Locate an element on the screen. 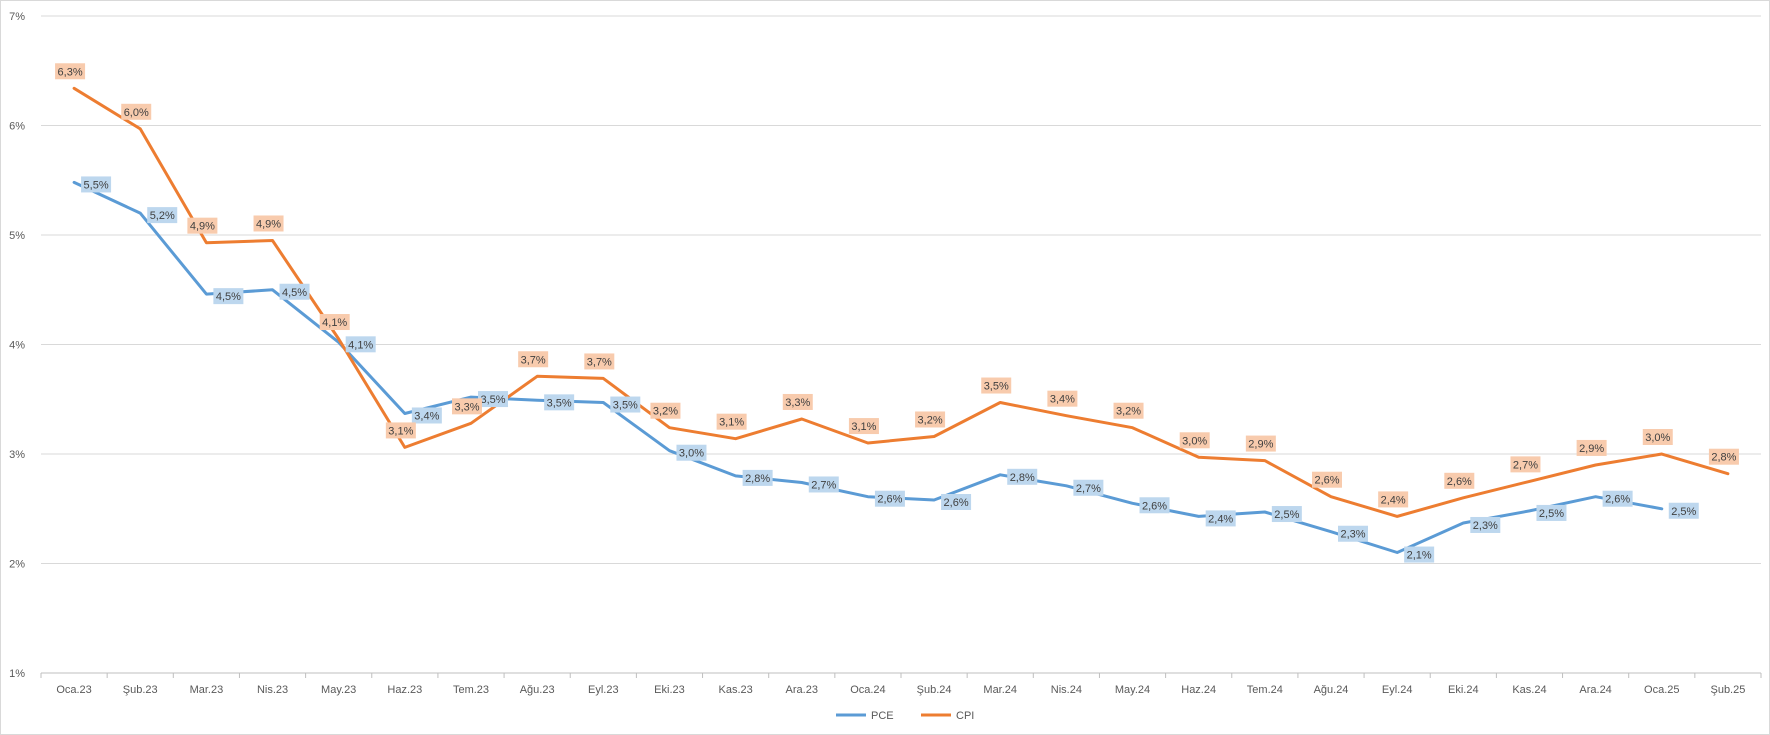 This screenshot has height=735, width=1770. data-label-text: 4,1% is located at coordinates (360, 345).